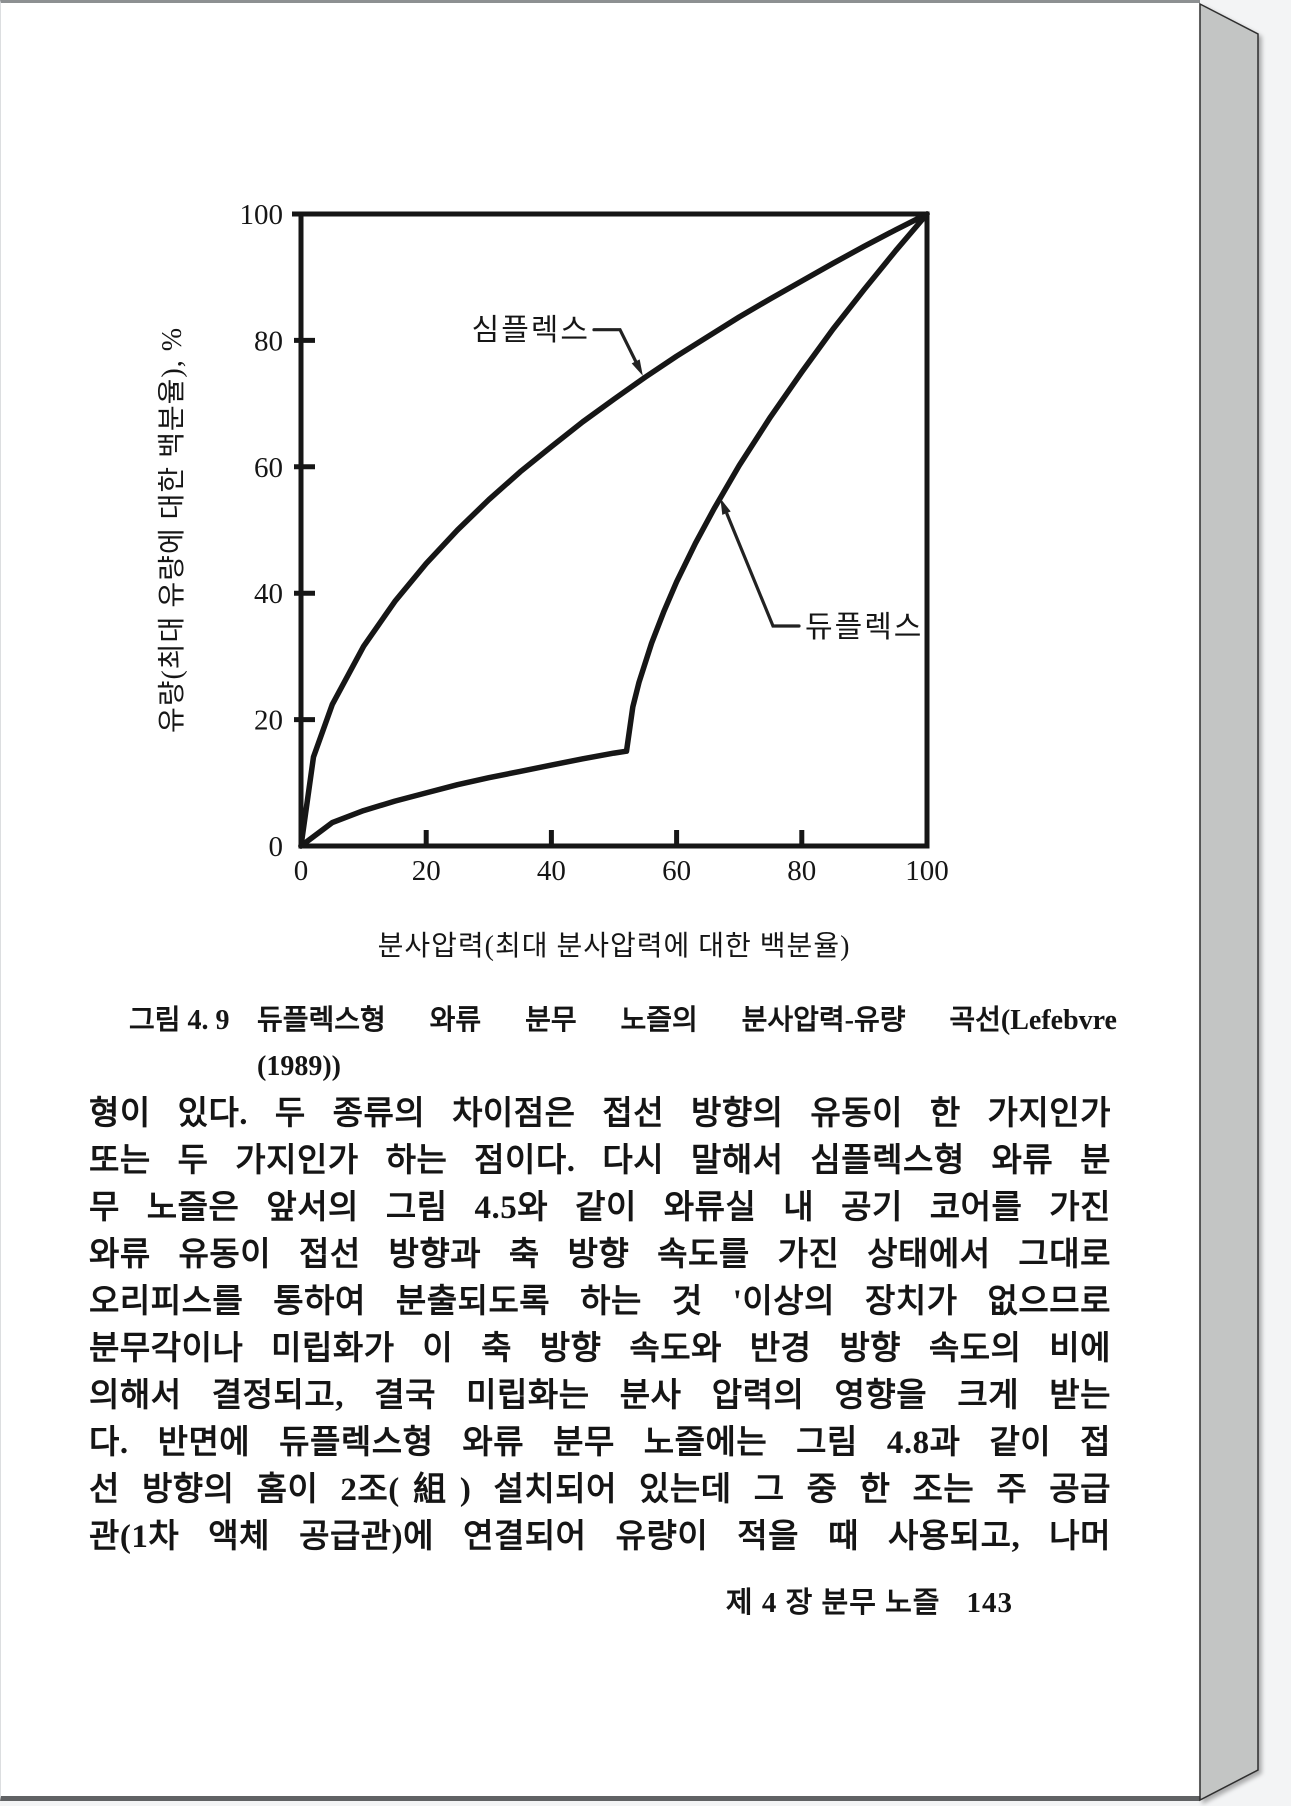 The height and width of the screenshot is (1806, 1291). Describe the element at coordinates (614, 946) in the screenshot. I see `x-axis-title: 분사압력(최대 분사압력에 대한 백분율)` at that location.